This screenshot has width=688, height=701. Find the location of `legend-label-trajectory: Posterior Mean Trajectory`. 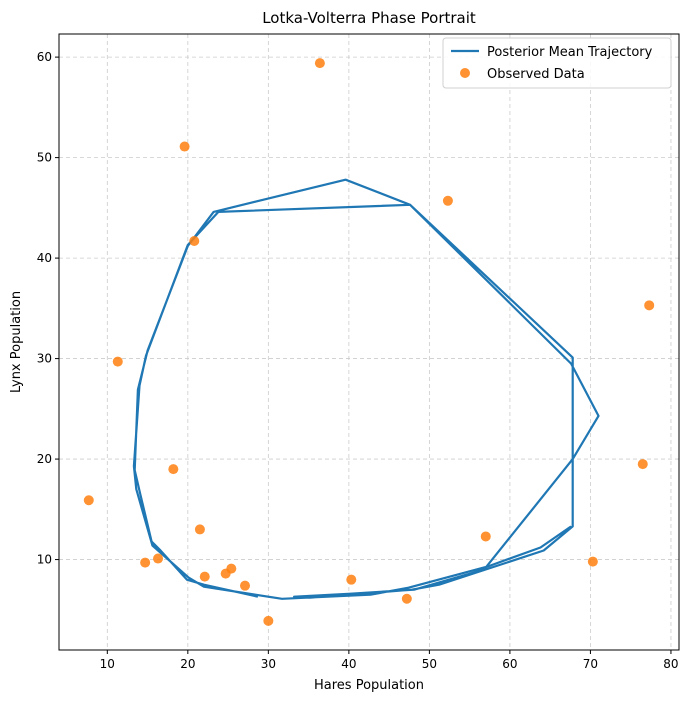

legend-label-trajectory: Posterior Mean Trajectory is located at coordinates (570, 52).